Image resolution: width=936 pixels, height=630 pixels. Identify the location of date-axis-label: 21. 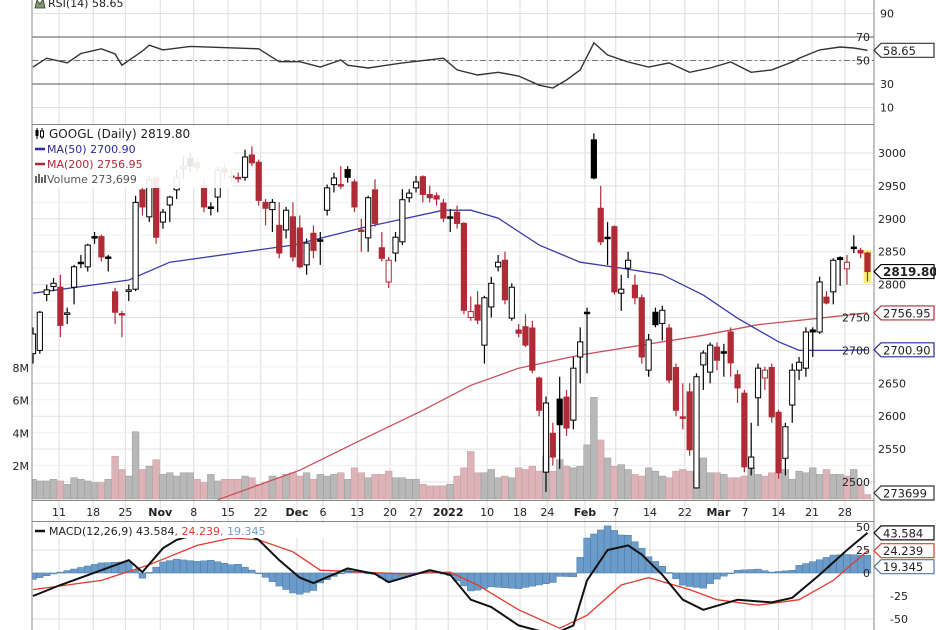
(812, 512).